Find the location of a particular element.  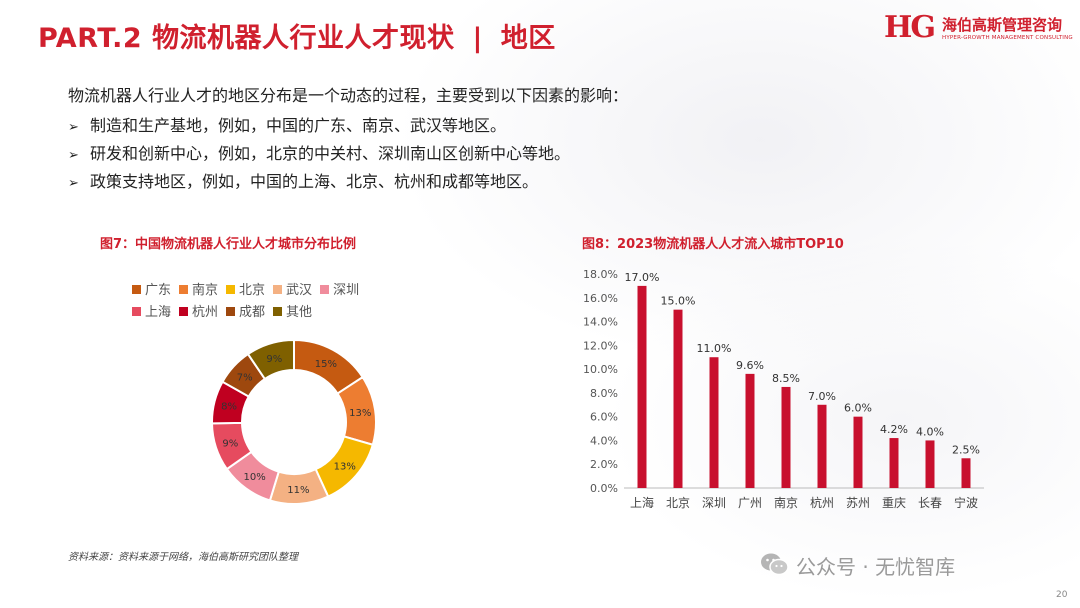

legend-label: 武汉 is located at coordinates (299, 290).